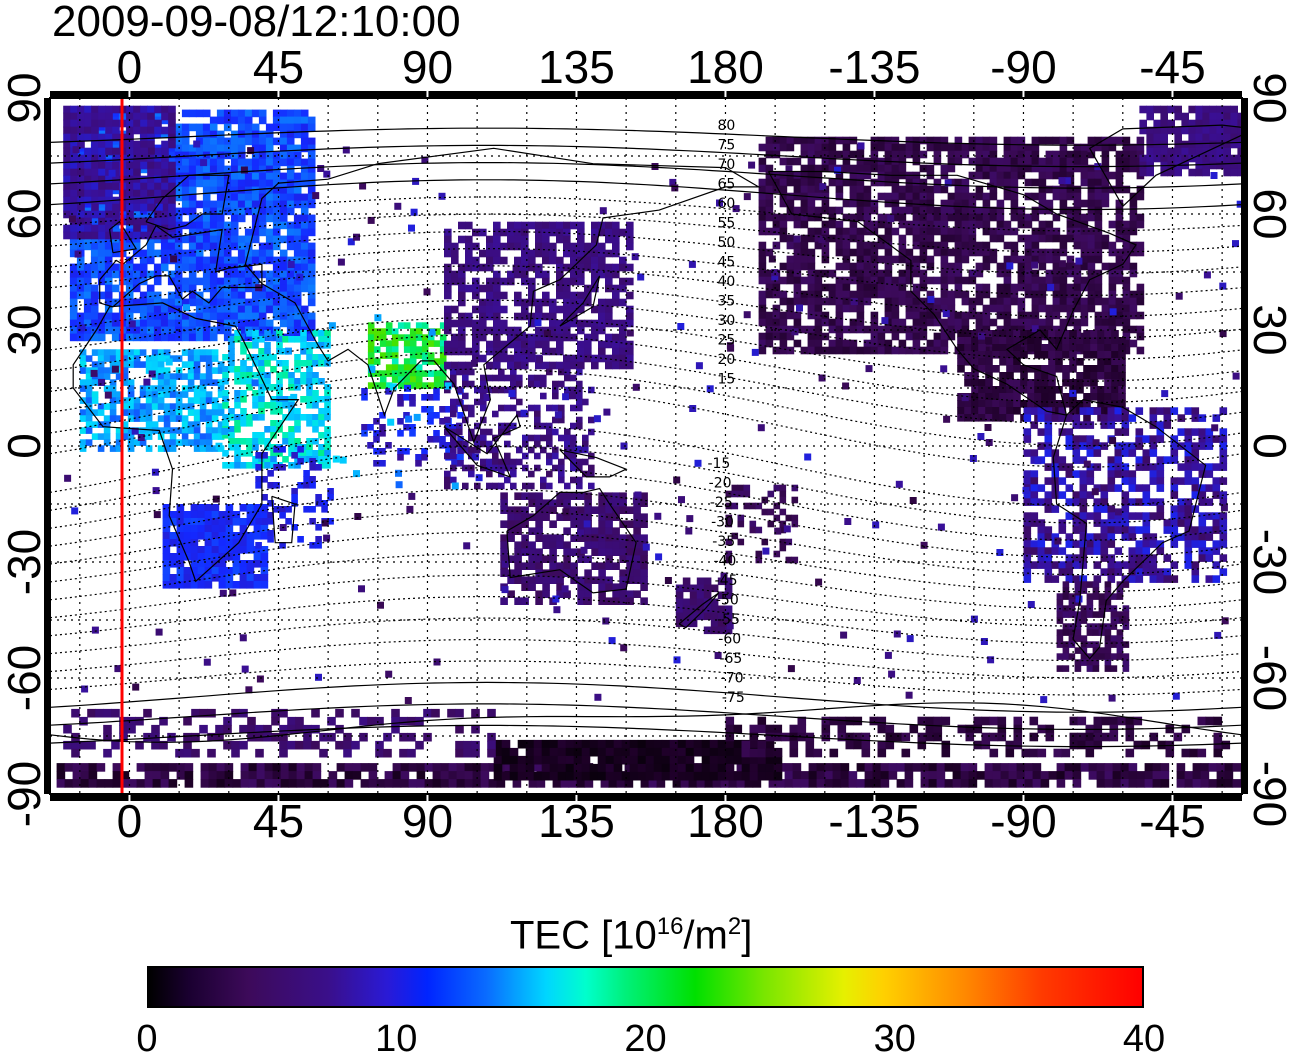  Describe the element at coordinates (146, 1039) in the screenshot. I see `colorbar-tick-label: 0` at that location.